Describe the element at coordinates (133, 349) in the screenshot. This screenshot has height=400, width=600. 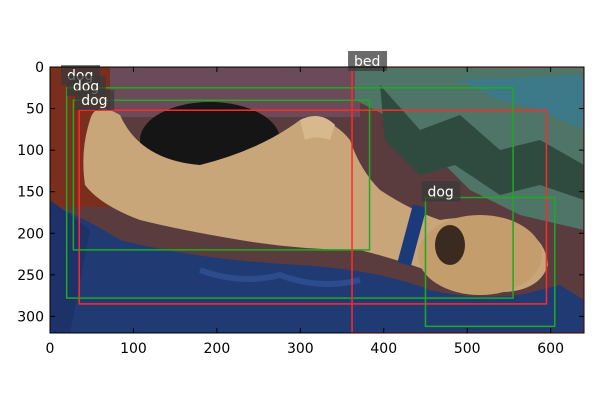
I see `x-tick-label: 100` at that location.